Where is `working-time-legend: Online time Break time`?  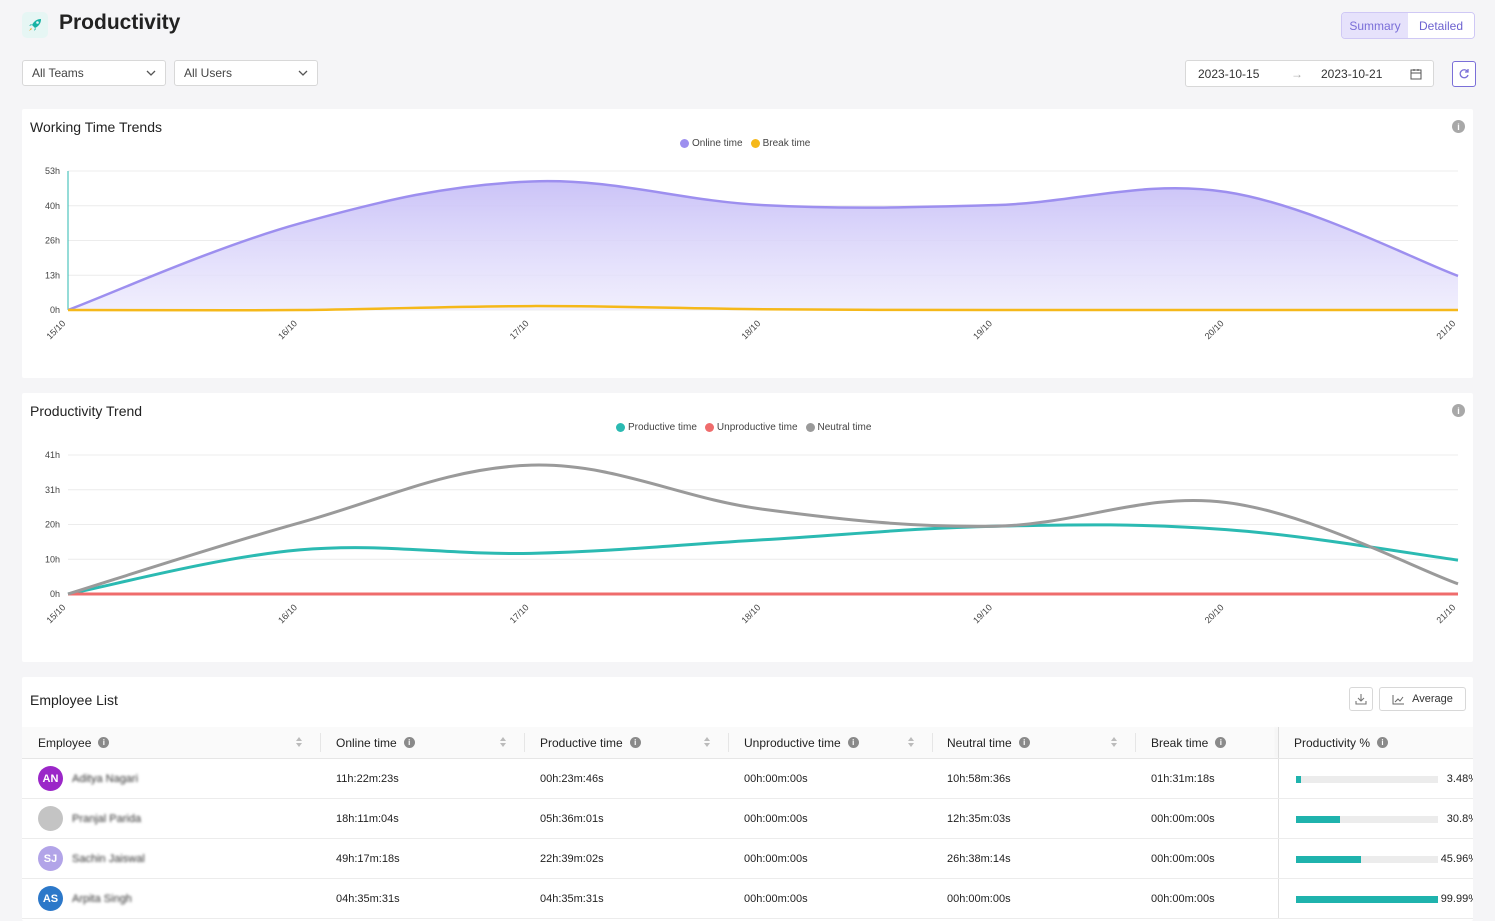 working-time-legend: Online time Break time is located at coordinates (745, 143).